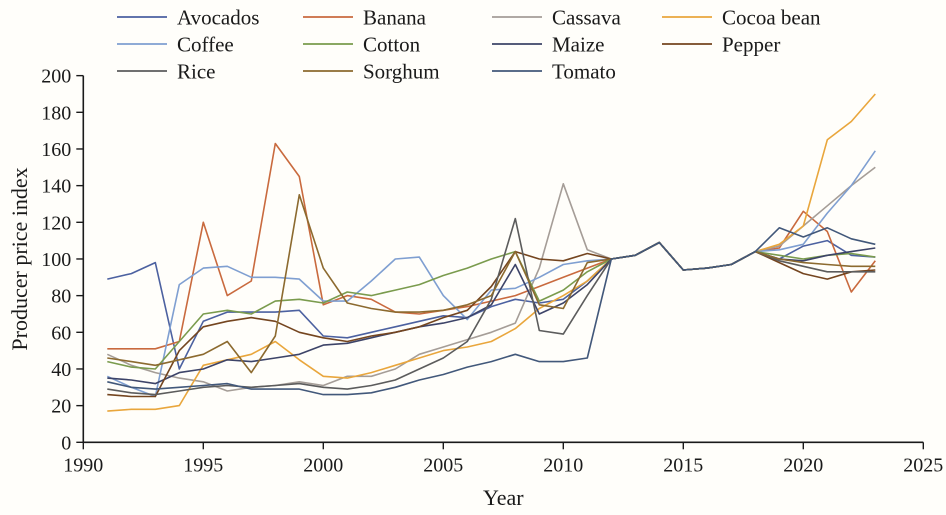 This screenshot has width=946, height=515. I want to click on legend-item-pepper: Pepper, so click(721, 44).